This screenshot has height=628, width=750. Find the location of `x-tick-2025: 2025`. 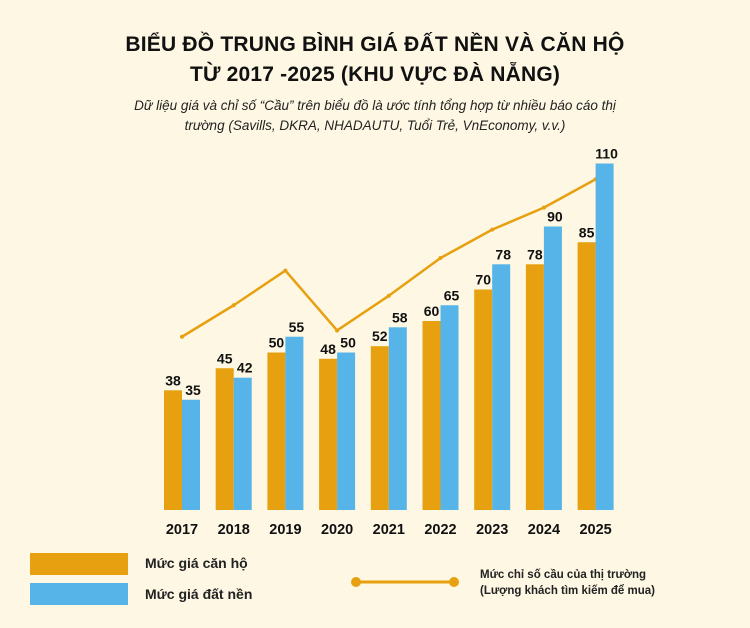

x-tick-2025: 2025 is located at coordinates (595, 530).